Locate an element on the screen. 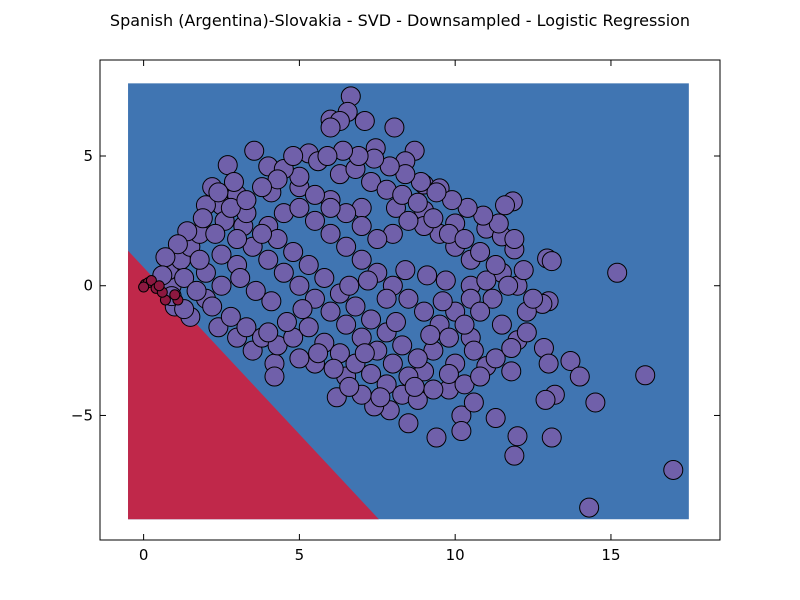 This screenshot has height=600, width=800. x-tick-label: 15 is located at coordinates (610, 555).